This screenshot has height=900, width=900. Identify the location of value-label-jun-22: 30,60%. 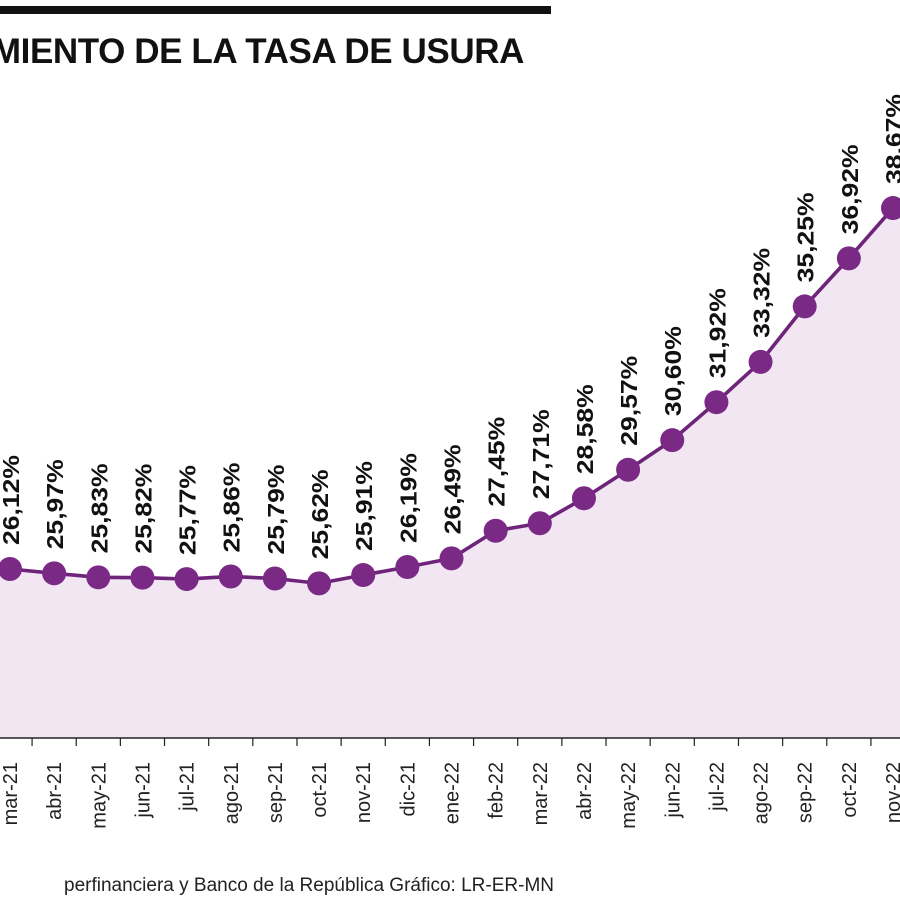
(673, 371).